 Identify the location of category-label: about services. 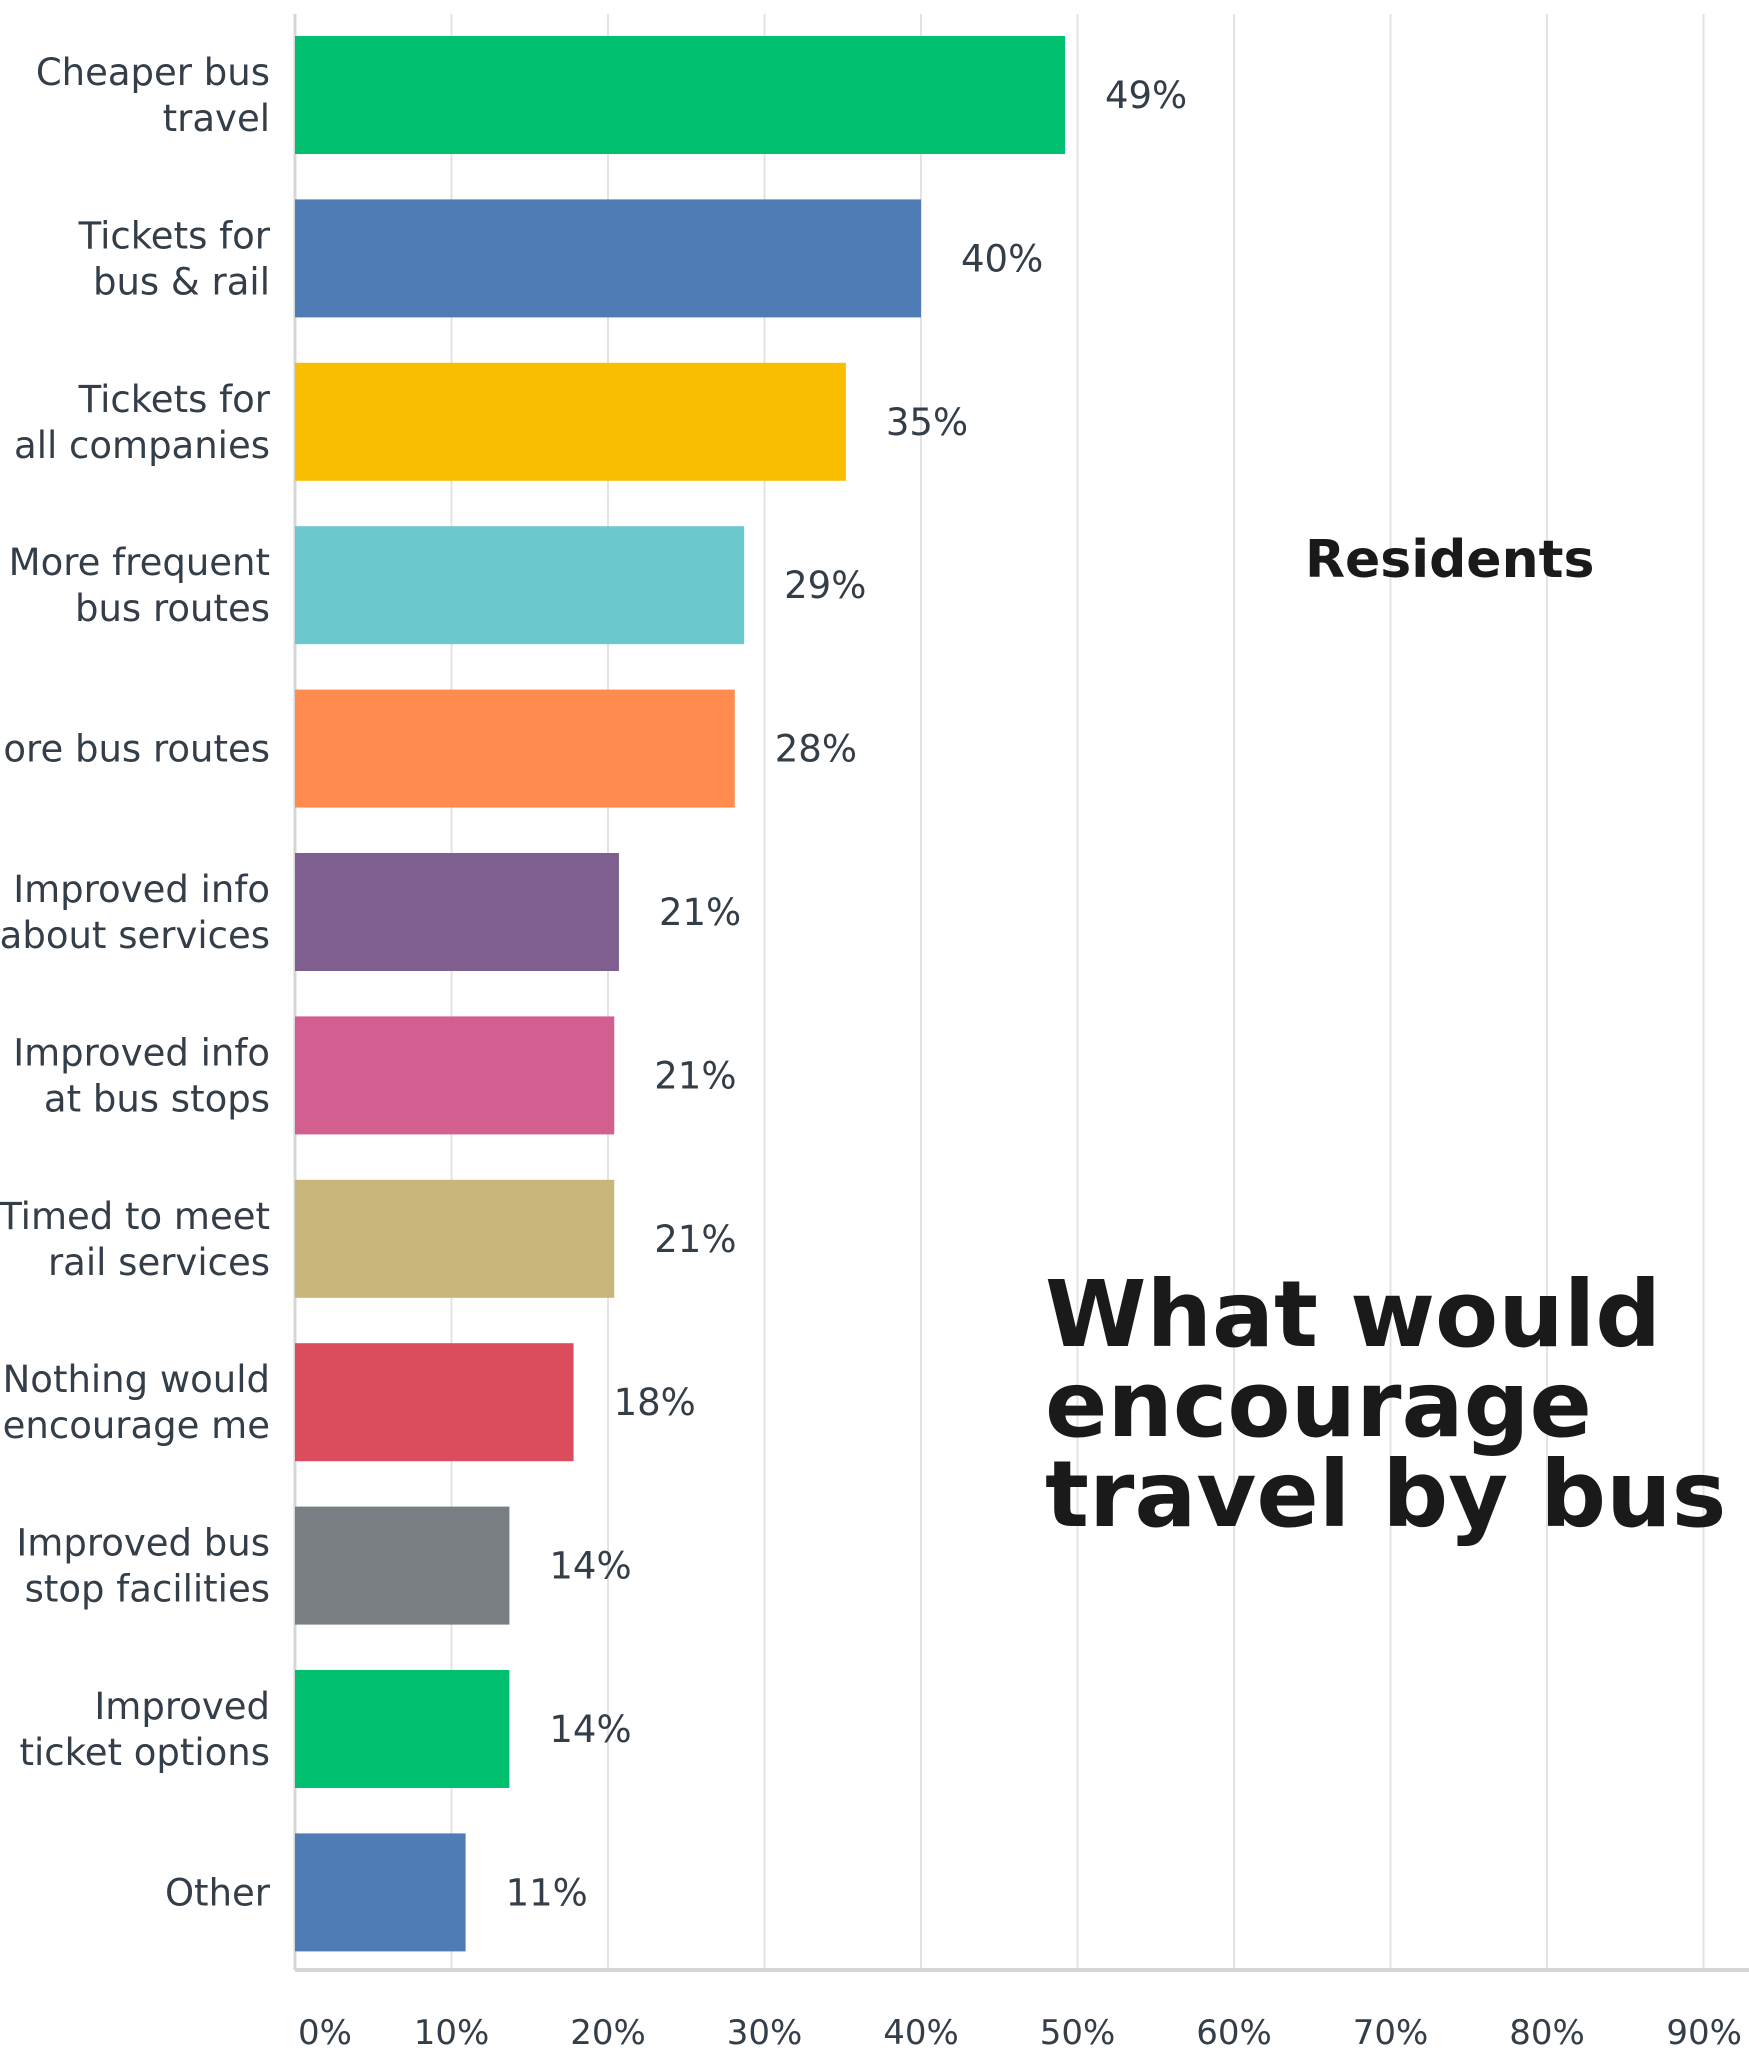
(135, 935).